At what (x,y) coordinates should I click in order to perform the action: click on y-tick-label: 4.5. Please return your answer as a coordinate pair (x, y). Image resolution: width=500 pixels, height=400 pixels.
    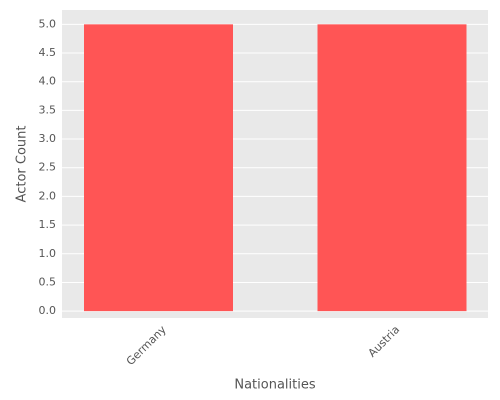
    Looking at the image, I should click on (48, 52).